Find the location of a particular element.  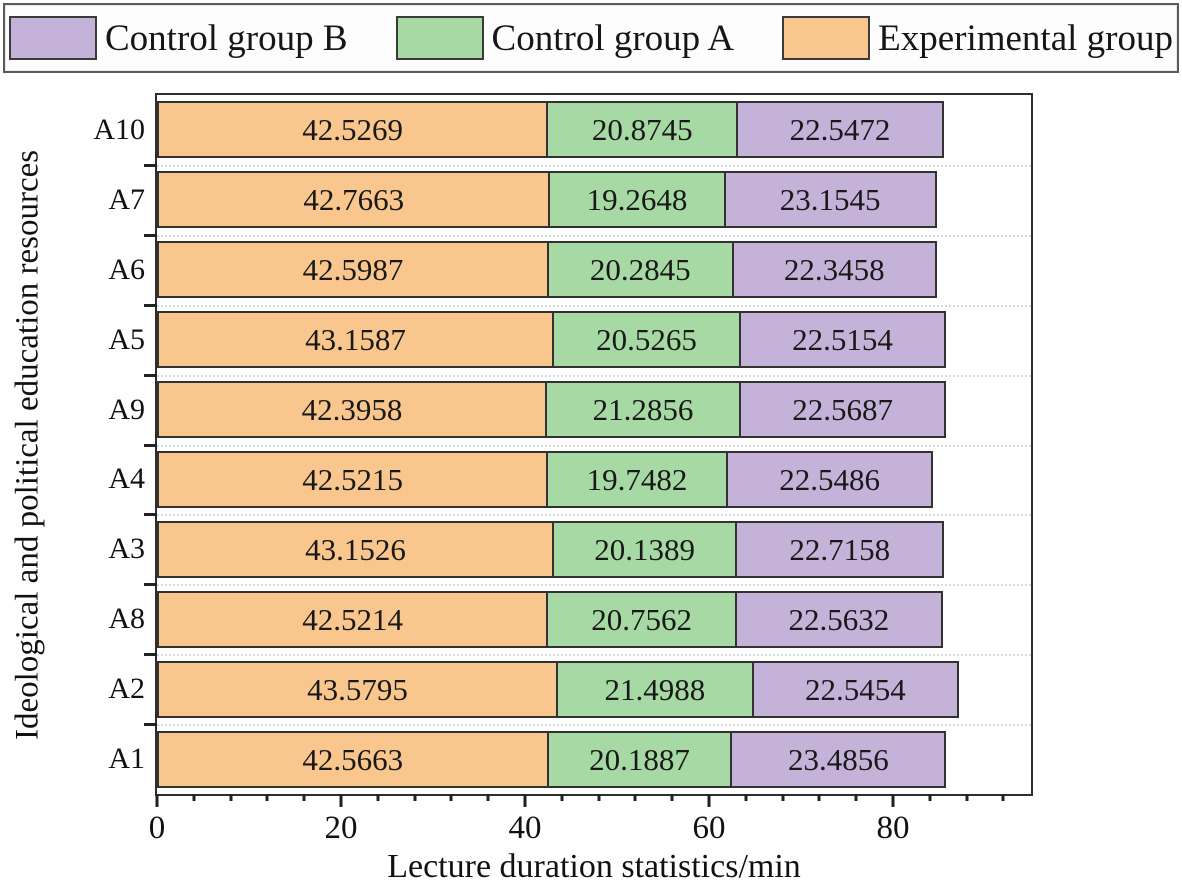

bar-segment: 43.5795 is located at coordinates (357, 689).